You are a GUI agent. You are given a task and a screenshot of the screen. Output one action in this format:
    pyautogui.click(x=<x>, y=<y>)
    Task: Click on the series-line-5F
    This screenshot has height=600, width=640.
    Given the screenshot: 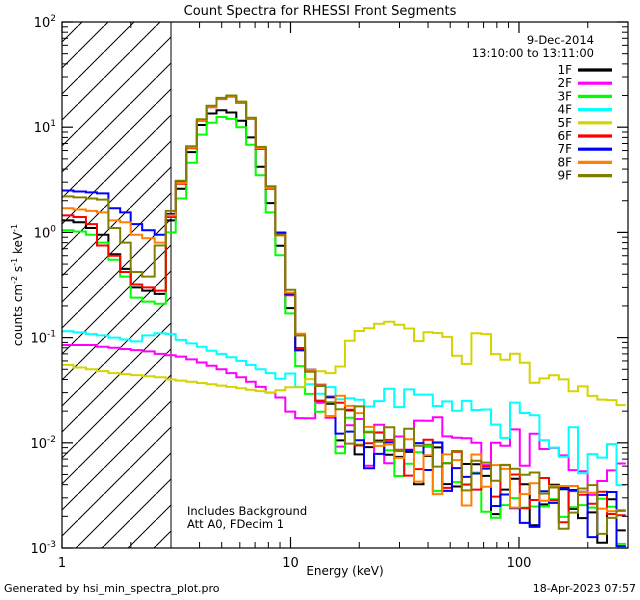 What is the action you would take?
    pyautogui.click(x=344, y=363)
    